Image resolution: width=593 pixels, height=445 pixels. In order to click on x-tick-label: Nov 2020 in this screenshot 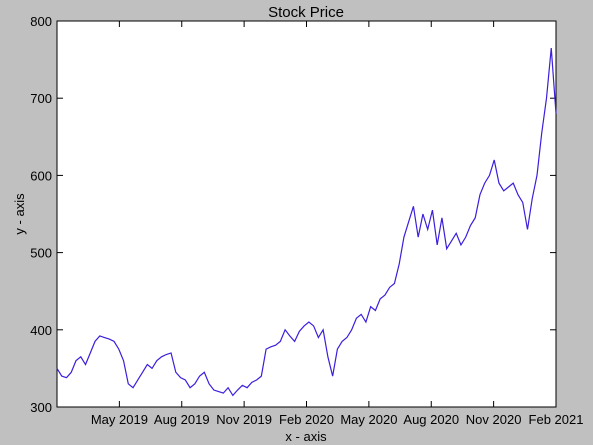, I will do `click(494, 419)`.